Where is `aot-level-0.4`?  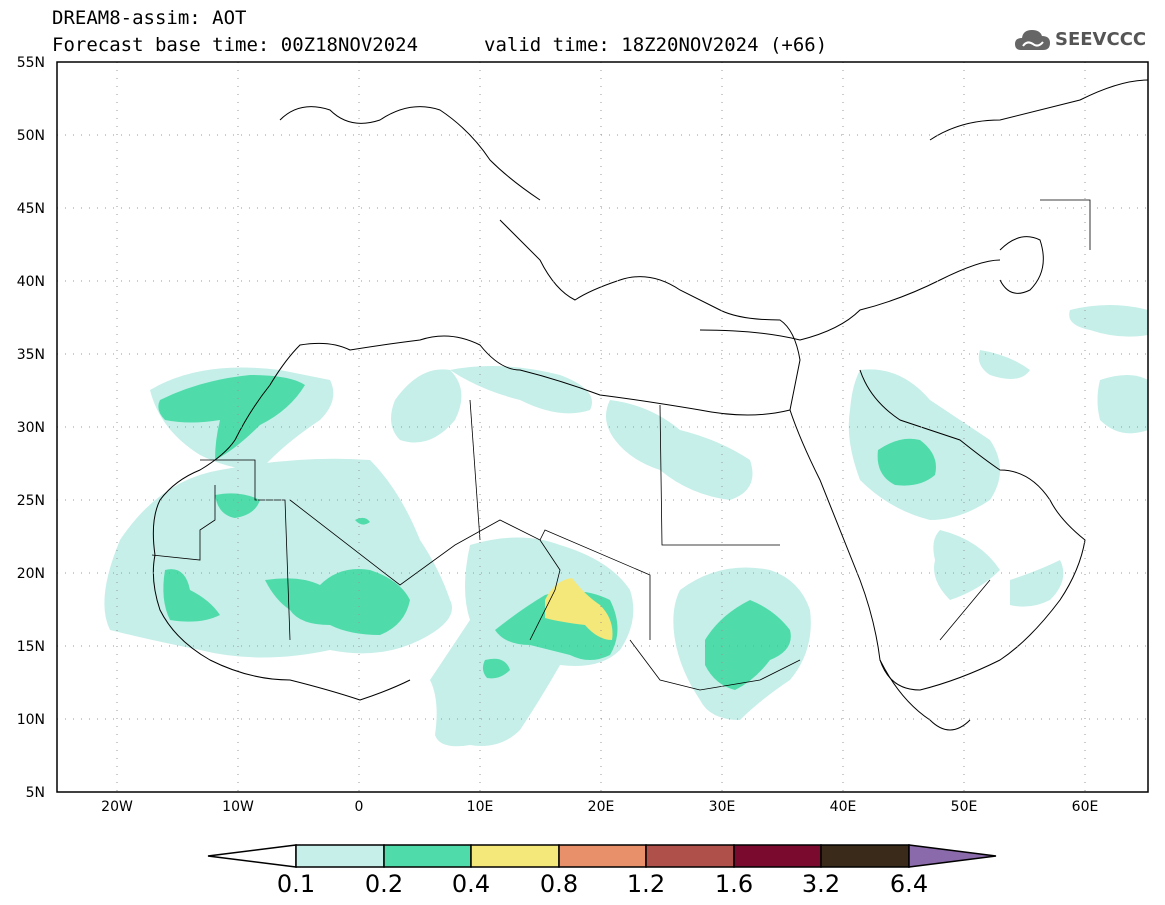
aot-level-0.4 is located at coordinates (579, 609).